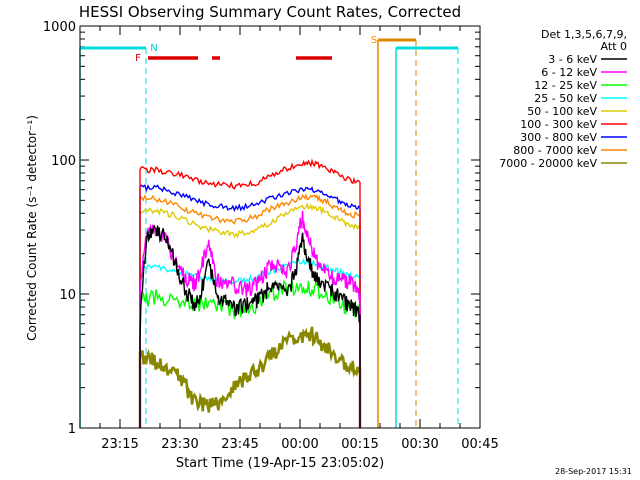  Describe the element at coordinates (614, 46) in the screenshot. I see `legend-header-line-2: Att 0` at that location.